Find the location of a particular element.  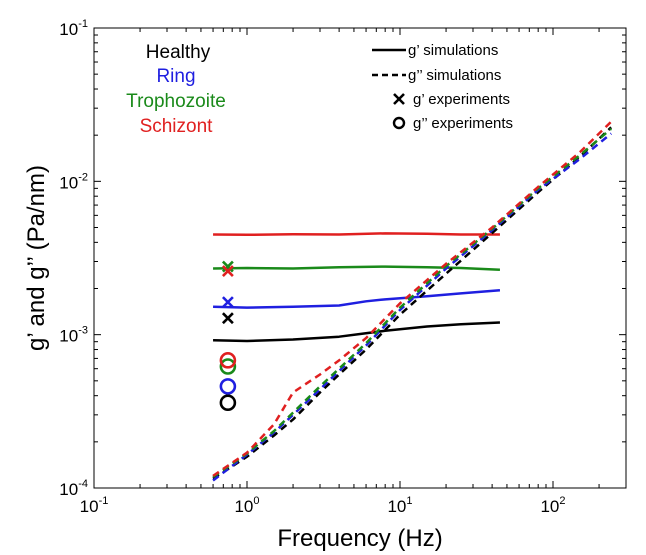

g-prime-exp-schizont is located at coordinates (227, 271).